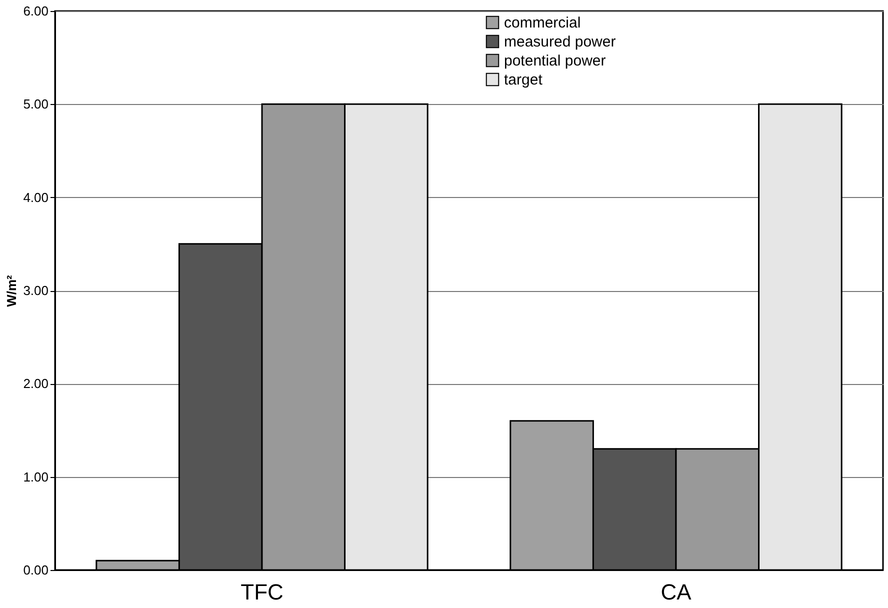 The image size is (888, 608). What do you see at coordinates (35, 476) in the screenshot?
I see `y-tick-label: 1.00` at bounding box center [35, 476].